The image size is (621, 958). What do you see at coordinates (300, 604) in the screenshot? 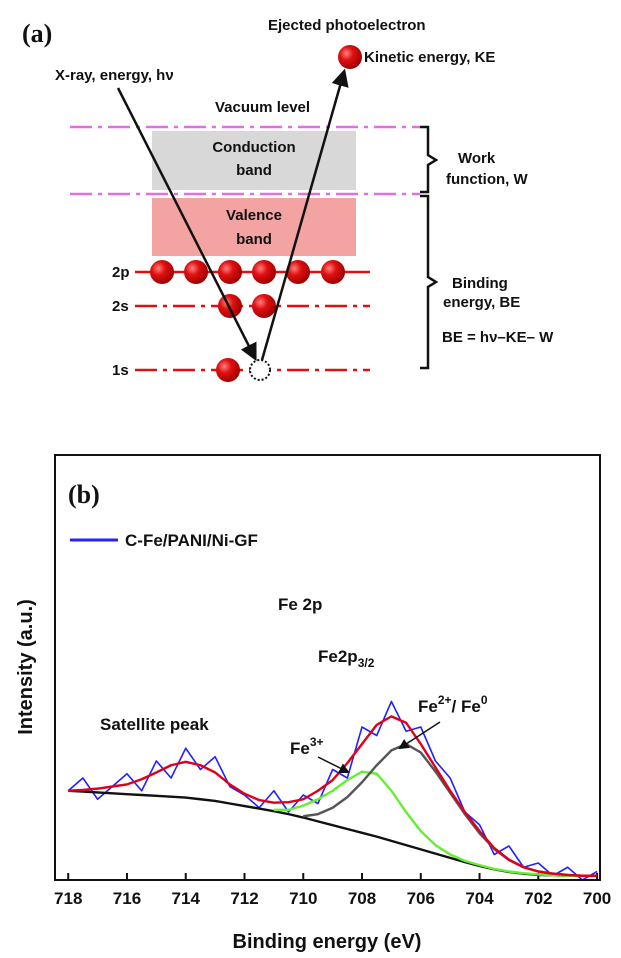
I see `annotation: Fe 2p` at bounding box center [300, 604].